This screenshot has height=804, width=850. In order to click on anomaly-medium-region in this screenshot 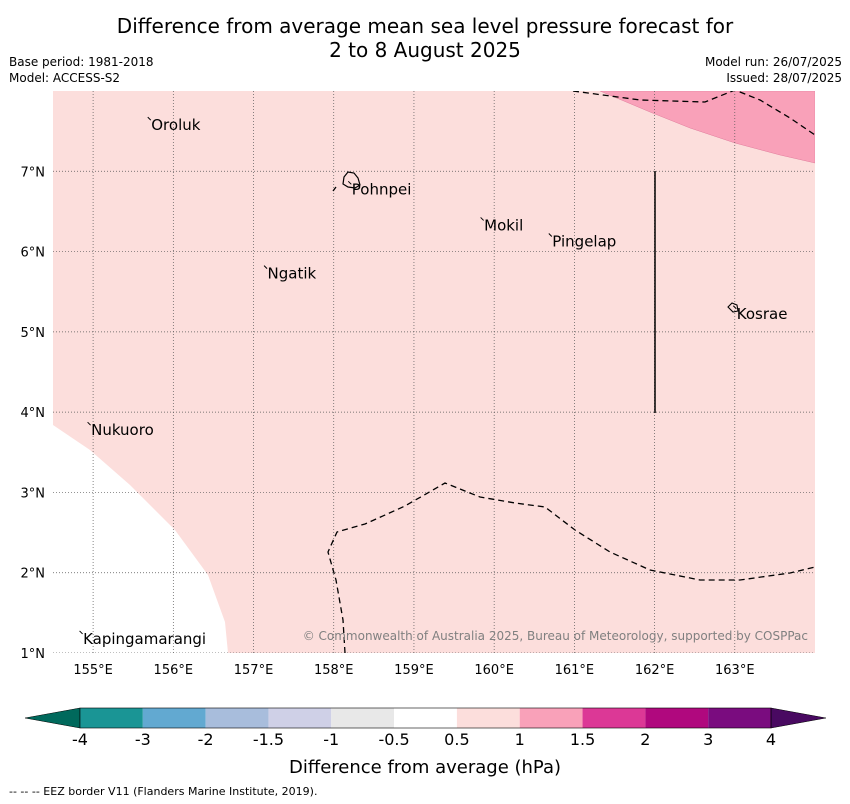, I will do `click(707, 127)`.